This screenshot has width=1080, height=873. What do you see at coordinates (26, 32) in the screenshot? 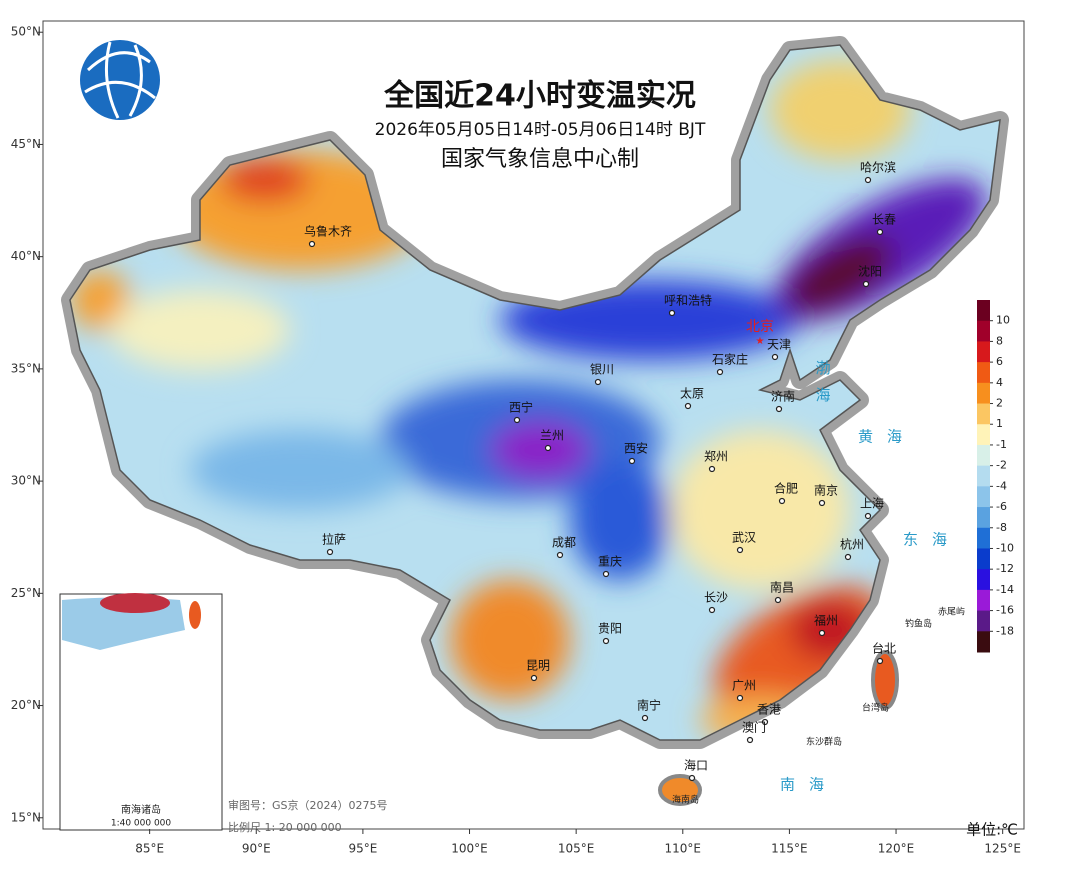
I see `y-tick-label: 50°N` at bounding box center [26, 32].